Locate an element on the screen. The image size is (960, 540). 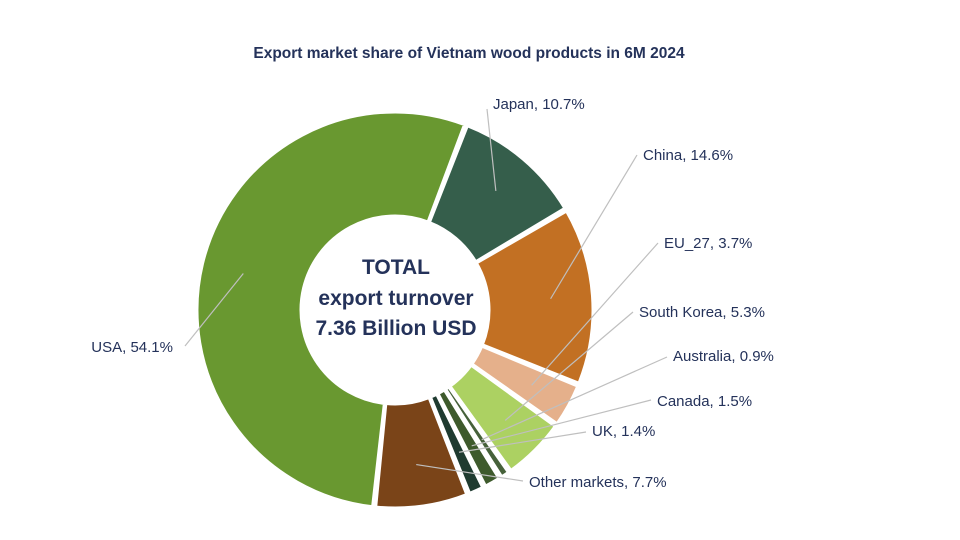
slice-other-markets is located at coordinates (421, 452).